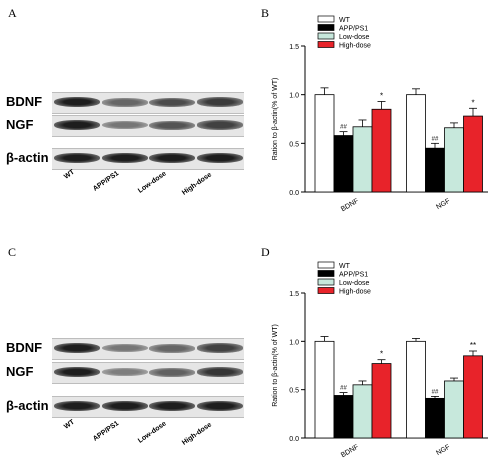 Image resolution: width=500 pixels, height=461 pixels. What do you see at coordinates (473, 345) in the screenshot?
I see `significance-mark: **` at bounding box center [473, 345].